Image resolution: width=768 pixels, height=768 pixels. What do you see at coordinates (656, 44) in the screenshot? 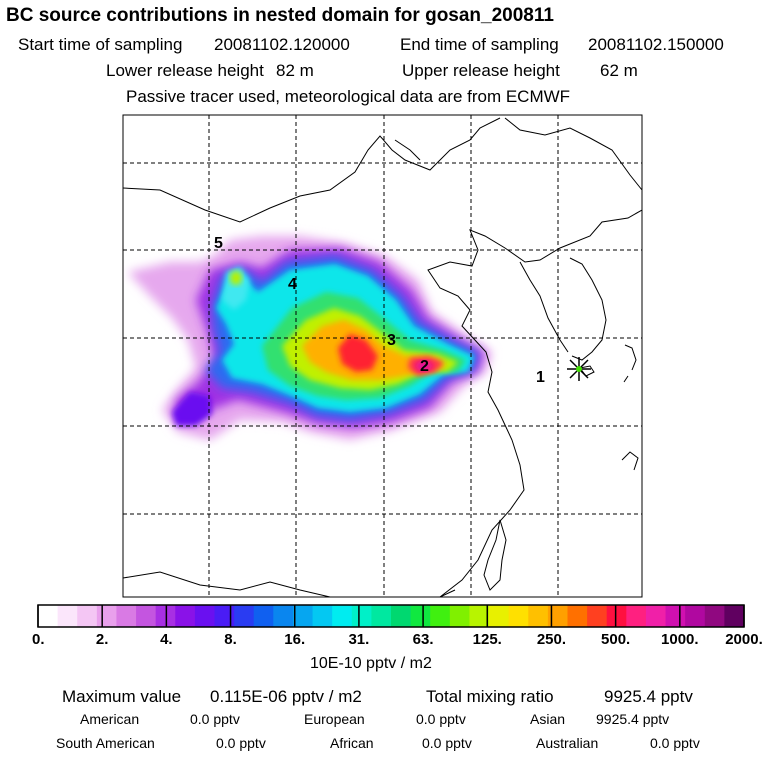
I see `end-time-value: 20081102.150000` at bounding box center [656, 44].